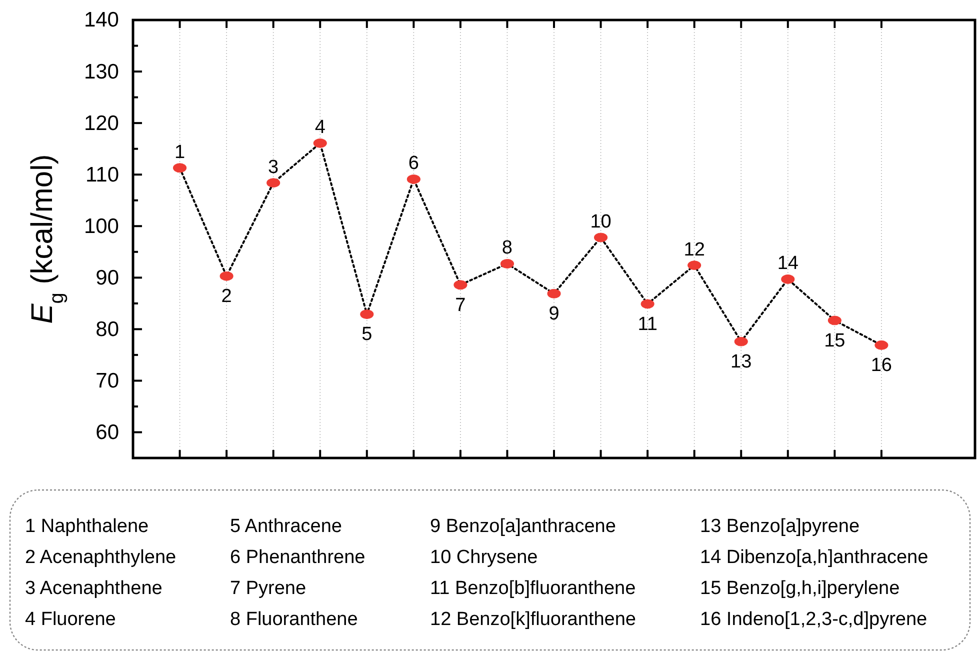 This screenshot has height=656, width=980. I want to click on x-tick-label: 5, so click(367, 335).